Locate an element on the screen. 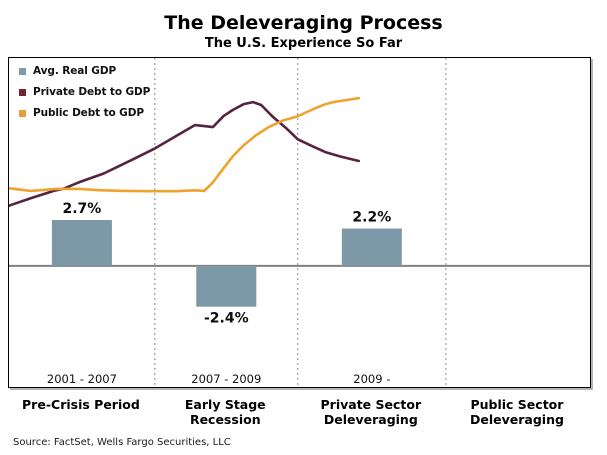  legend-item: Private Debt to GDP is located at coordinates (84, 92).